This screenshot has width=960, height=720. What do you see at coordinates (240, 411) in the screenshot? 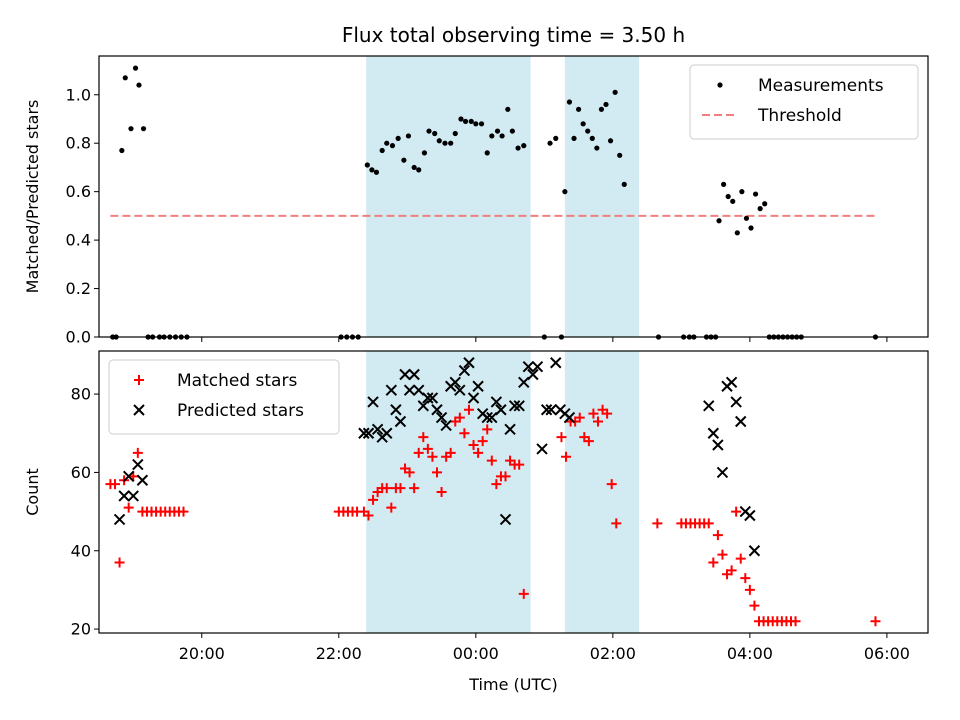
I see `legend-label: Predicted stars` at bounding box center [240, 411].